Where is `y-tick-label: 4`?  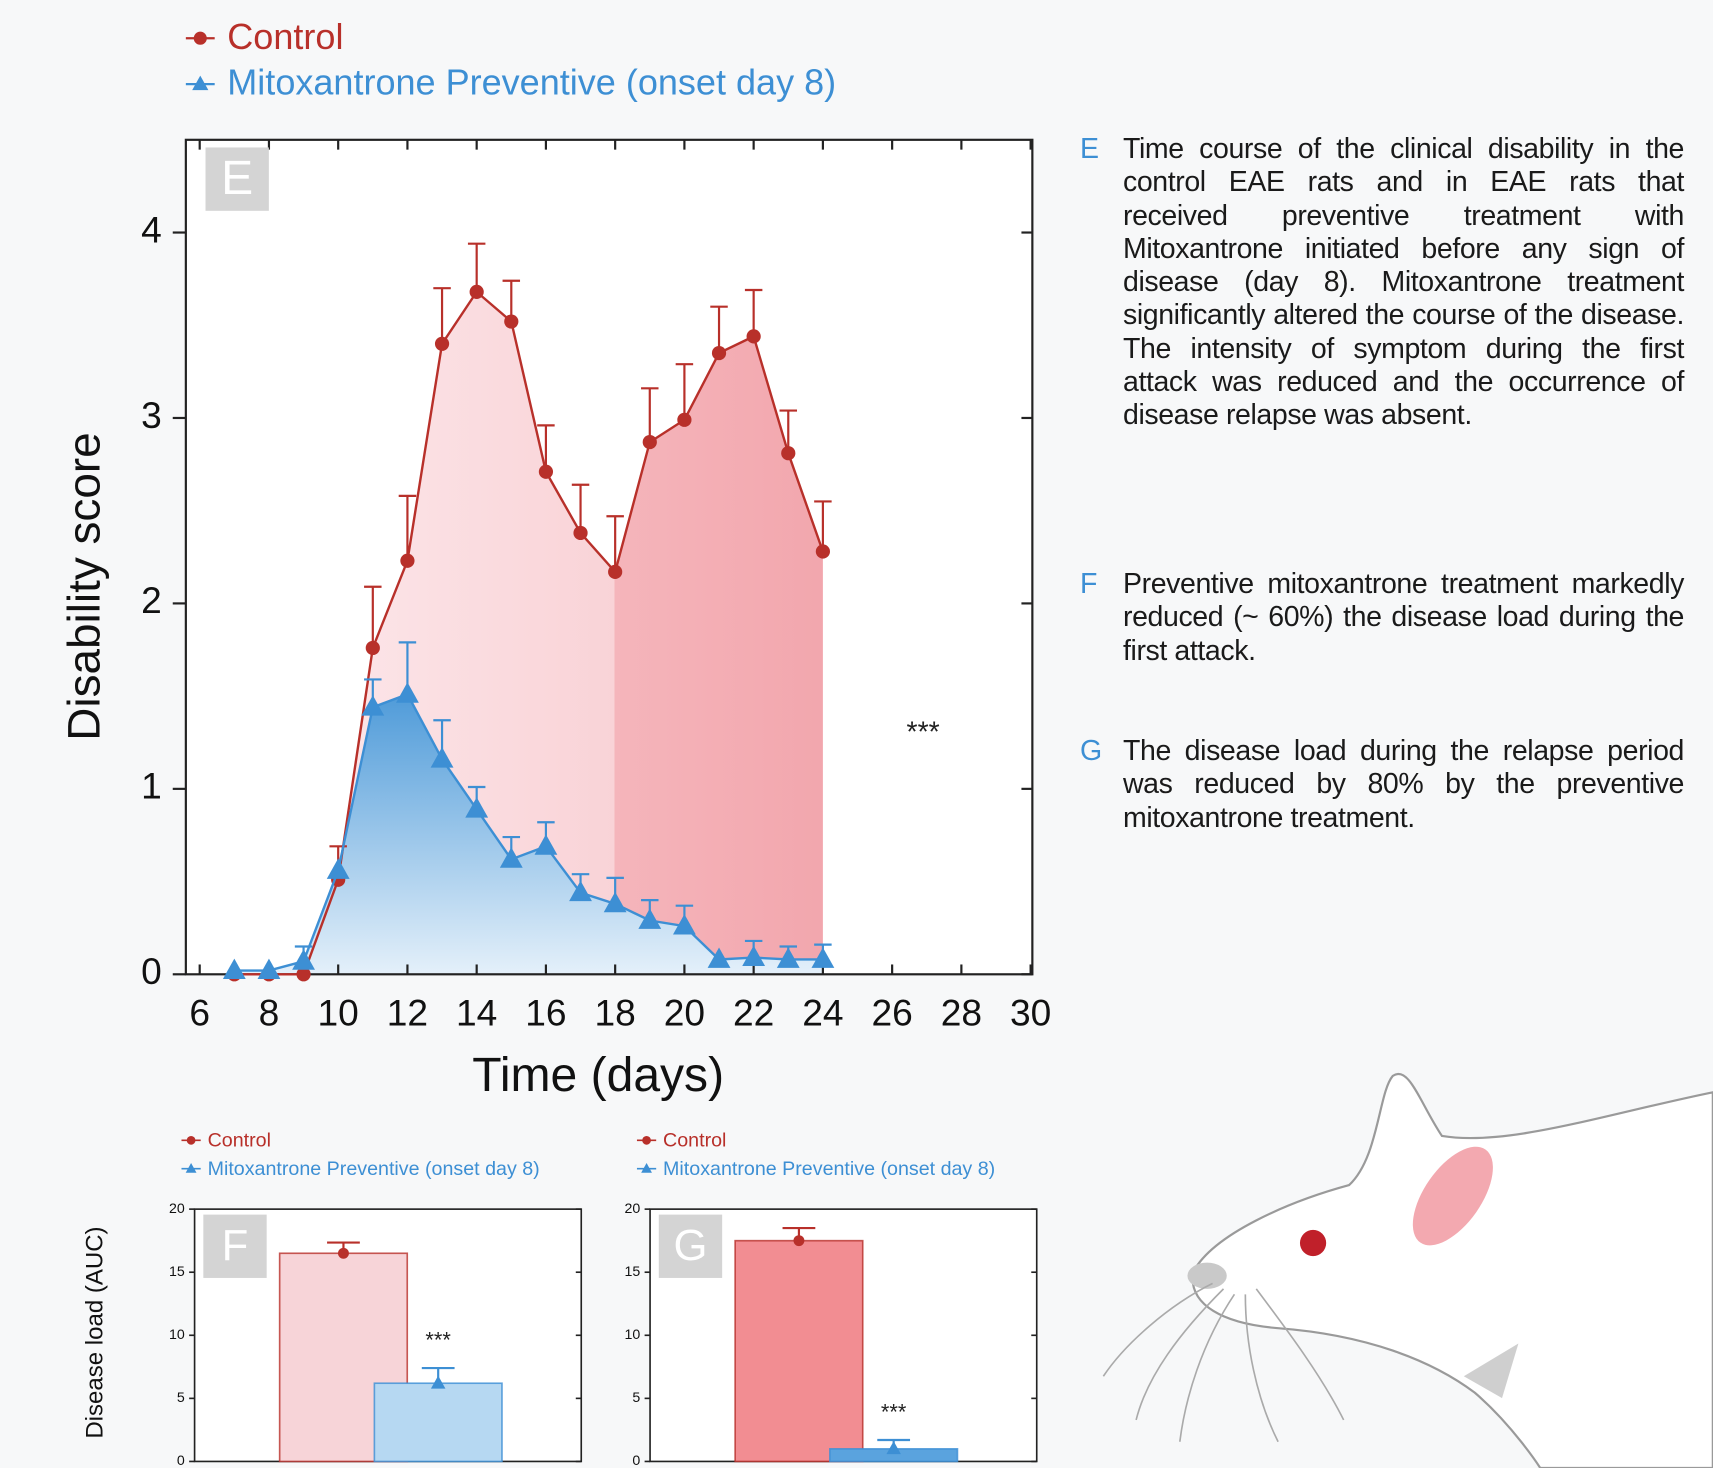 y-tick-label: 4 is located at coordinates (151, 229).